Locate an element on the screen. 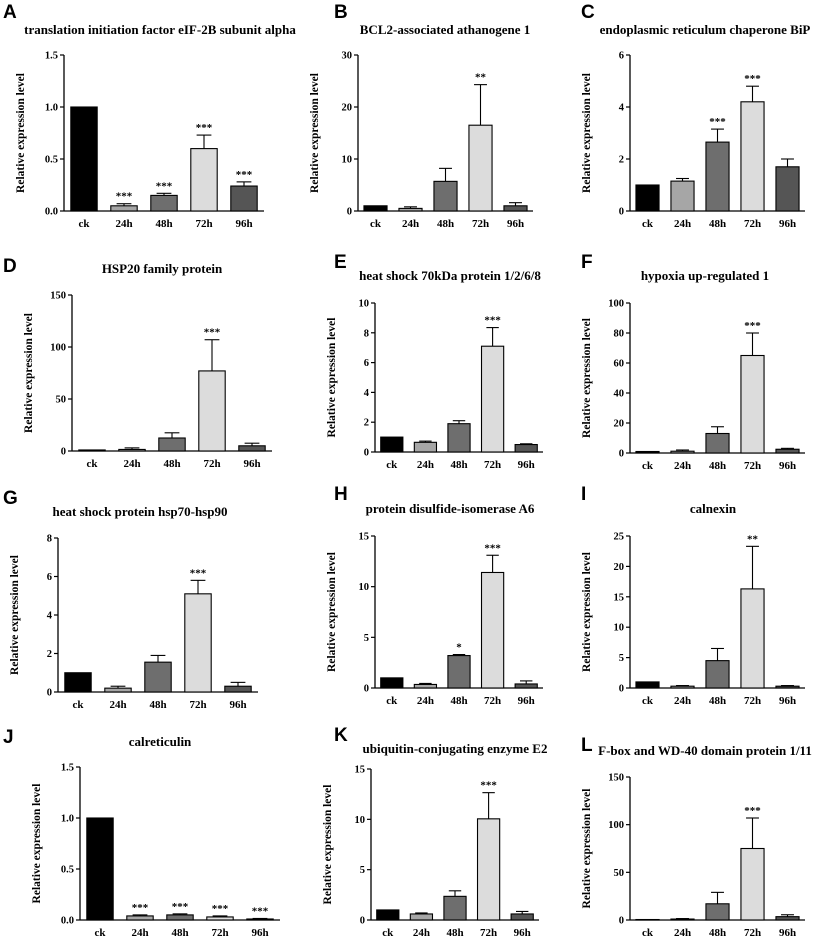 The height and width of the screenshot is (943, 830). y-tick-label: 15 is located at coordinates (364, 537).